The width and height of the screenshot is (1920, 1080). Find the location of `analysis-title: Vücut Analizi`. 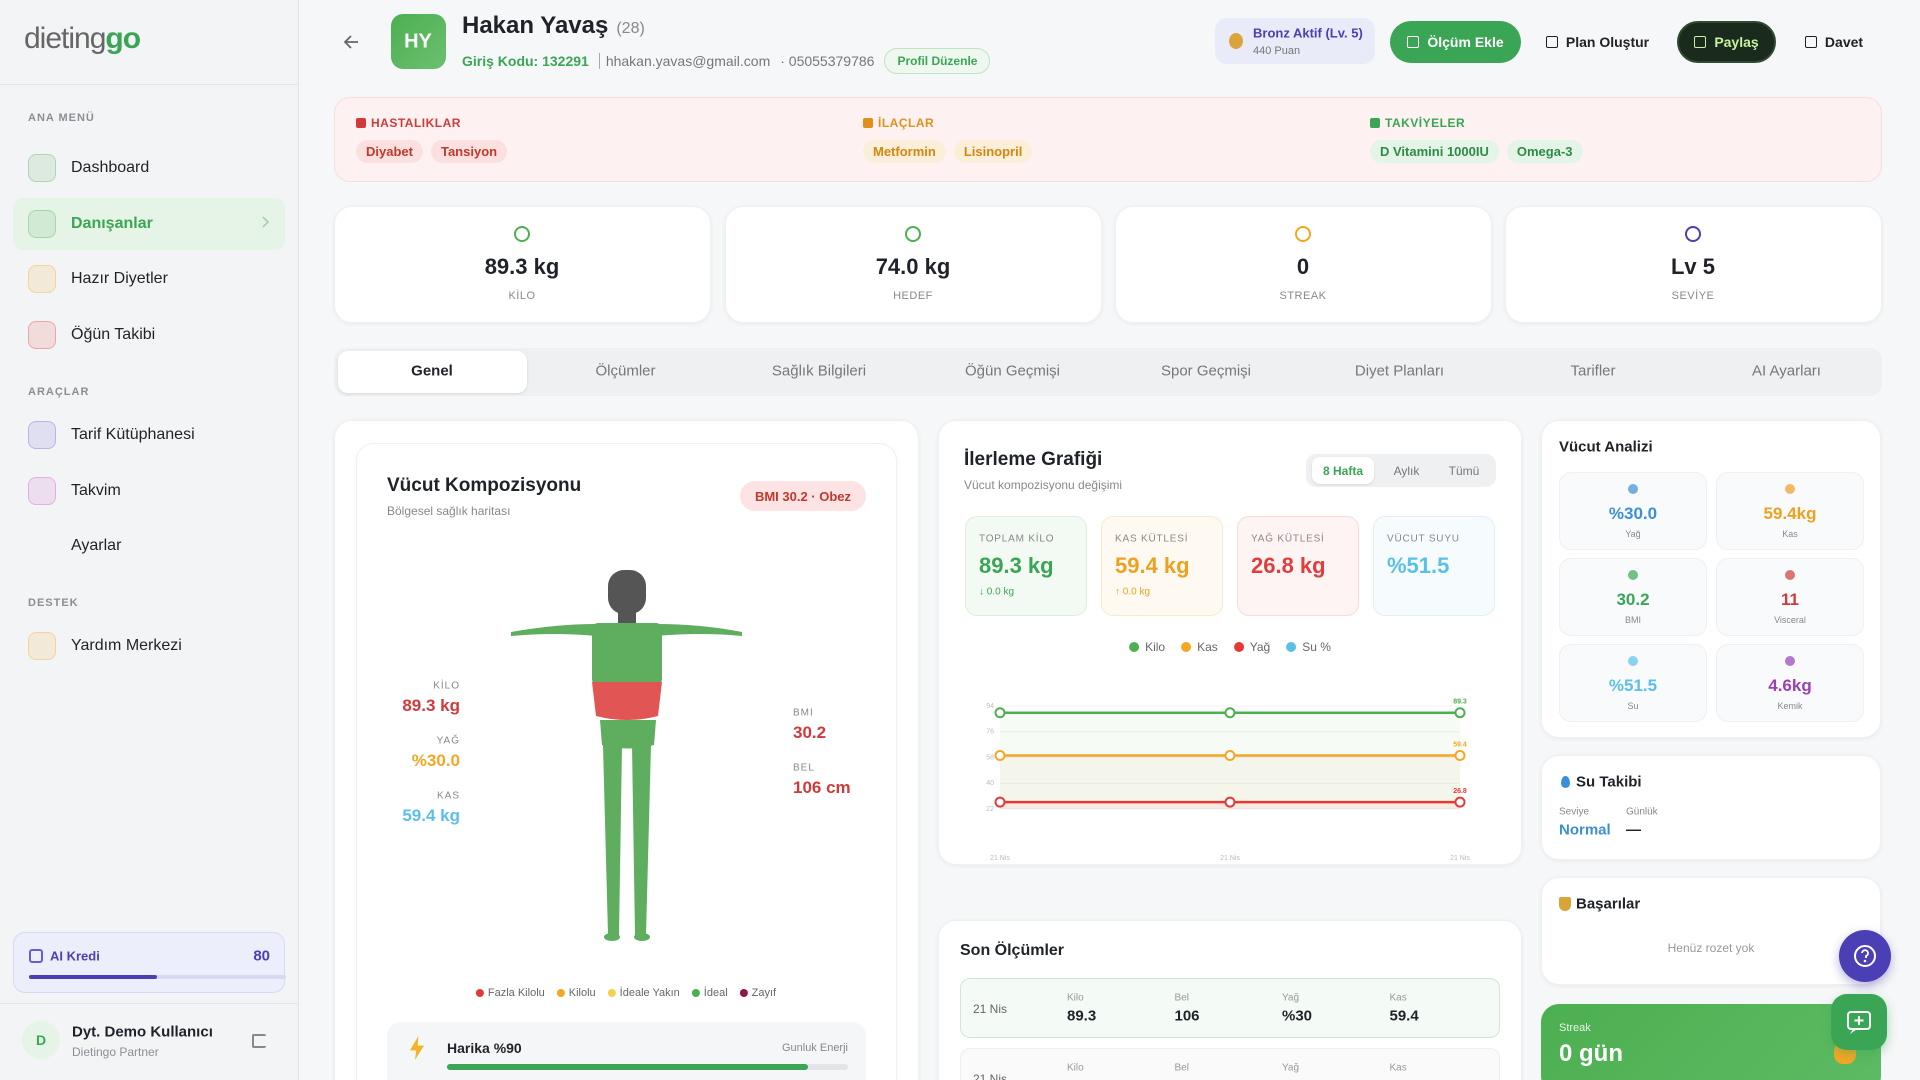

analysis-title: Vücut Analizi is located at coordinates (1606, 447).